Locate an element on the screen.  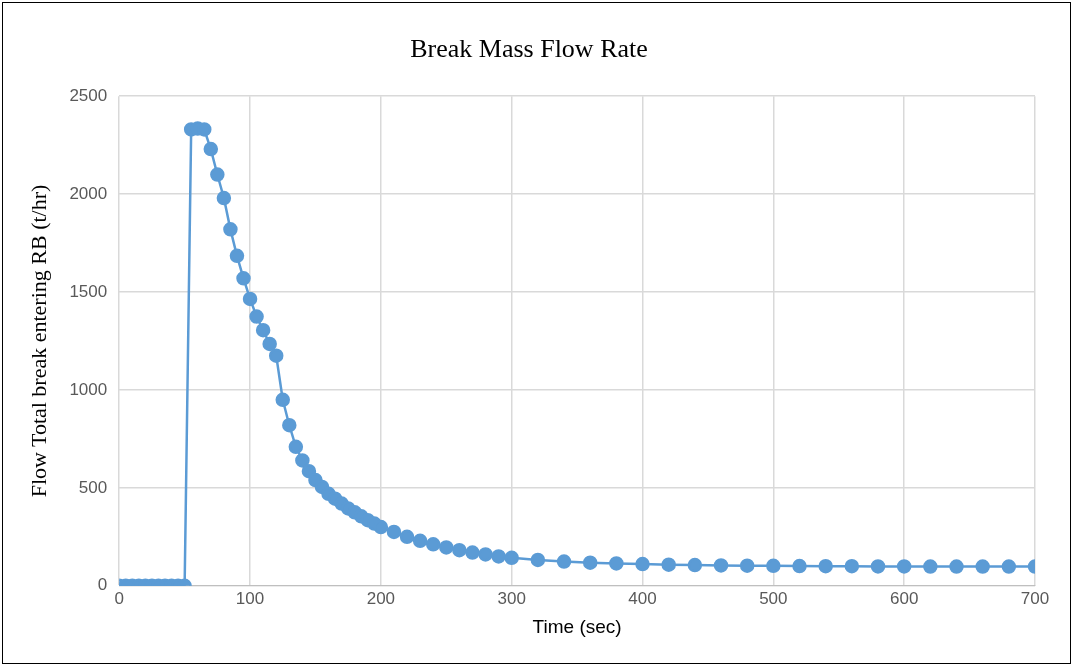
y-tick-label: 1500 is located at coordinates (88, 291).